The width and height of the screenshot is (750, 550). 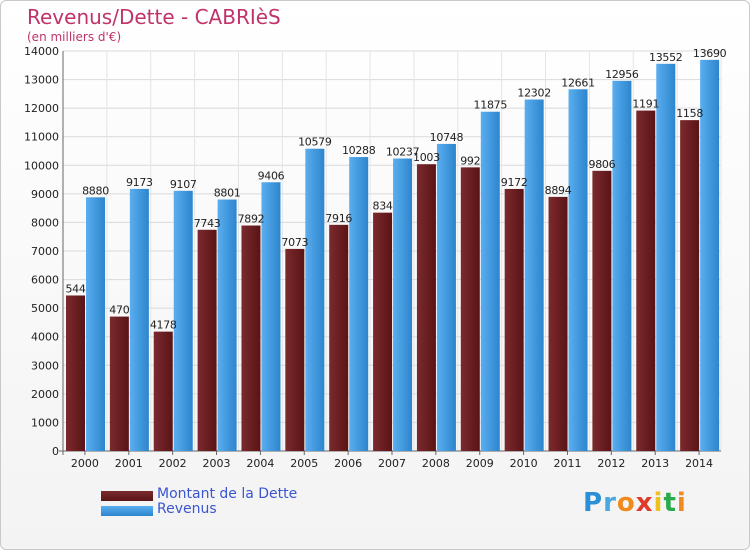 What do you see at coordinates (610, 503) in the screenshot?
I see `logo-letter: r` at bounding box center [610, 503].